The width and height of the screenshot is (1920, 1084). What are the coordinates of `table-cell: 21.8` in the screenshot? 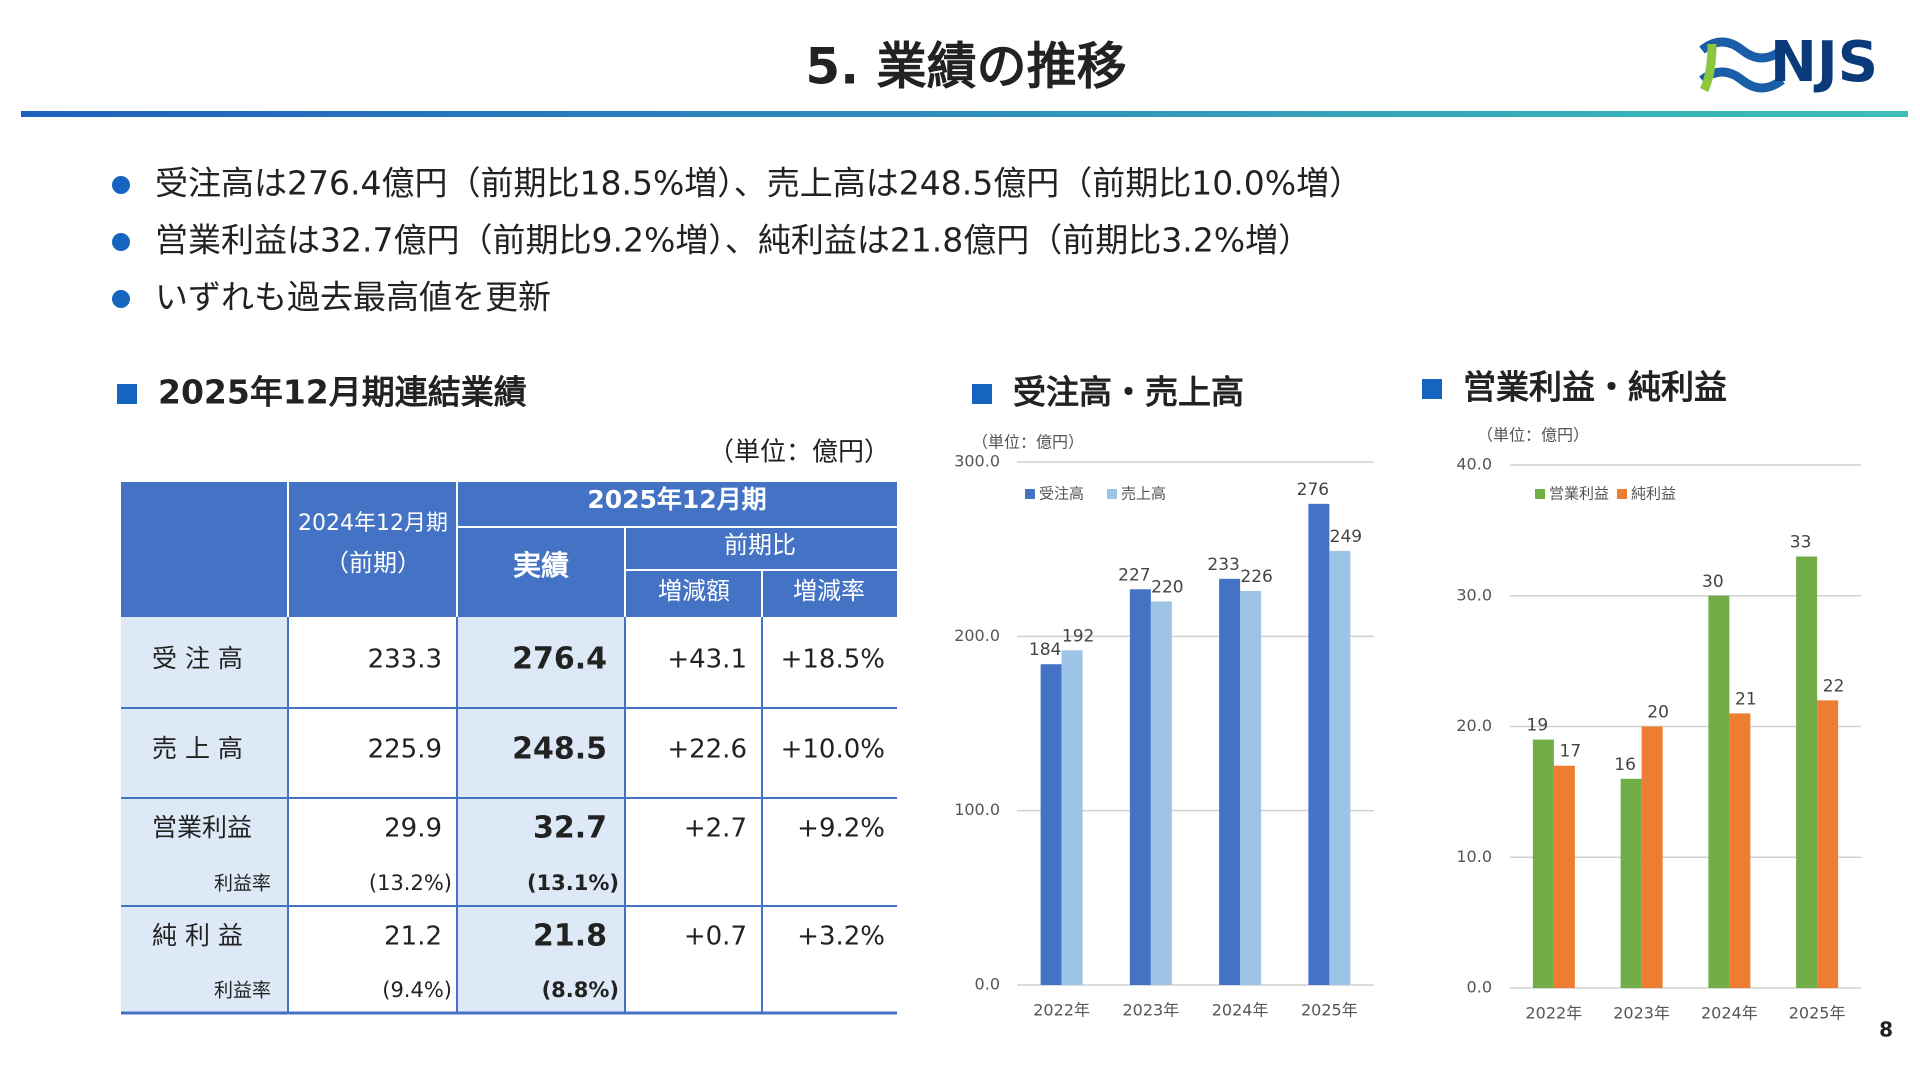 It's located at (570, 936).